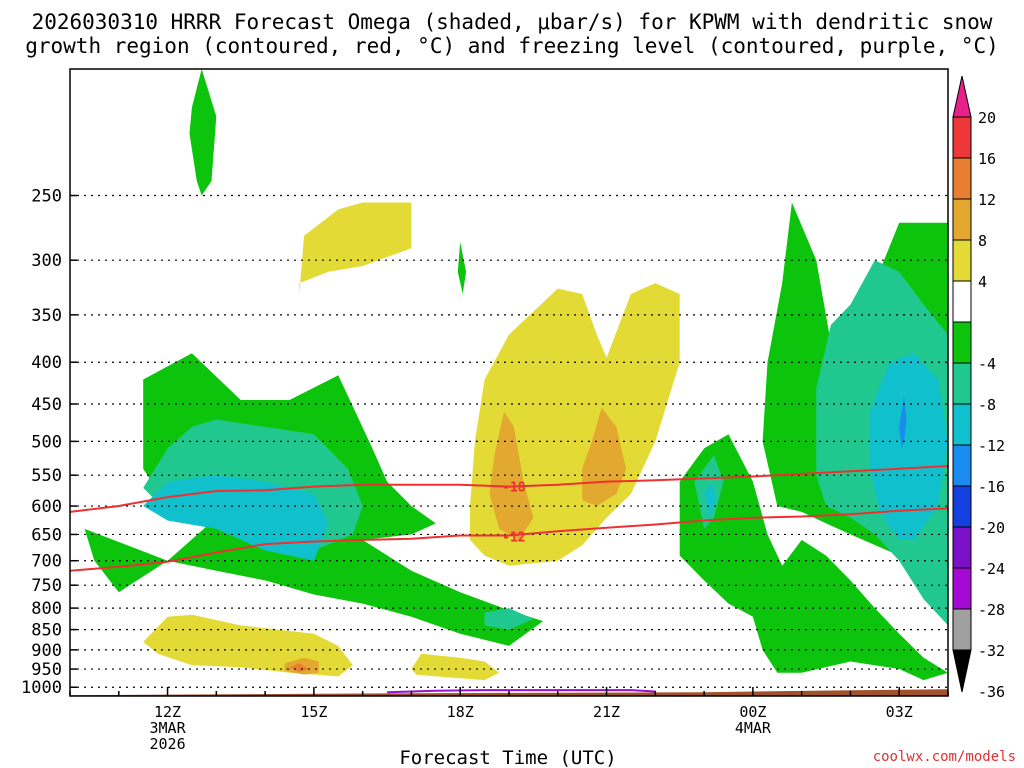 Image resolution: width=1024 pixels, height=768 pixels. Describe the element at coordinates (46, 586) in the screenshot. I see `y-tick-label-750: 750` at that location.